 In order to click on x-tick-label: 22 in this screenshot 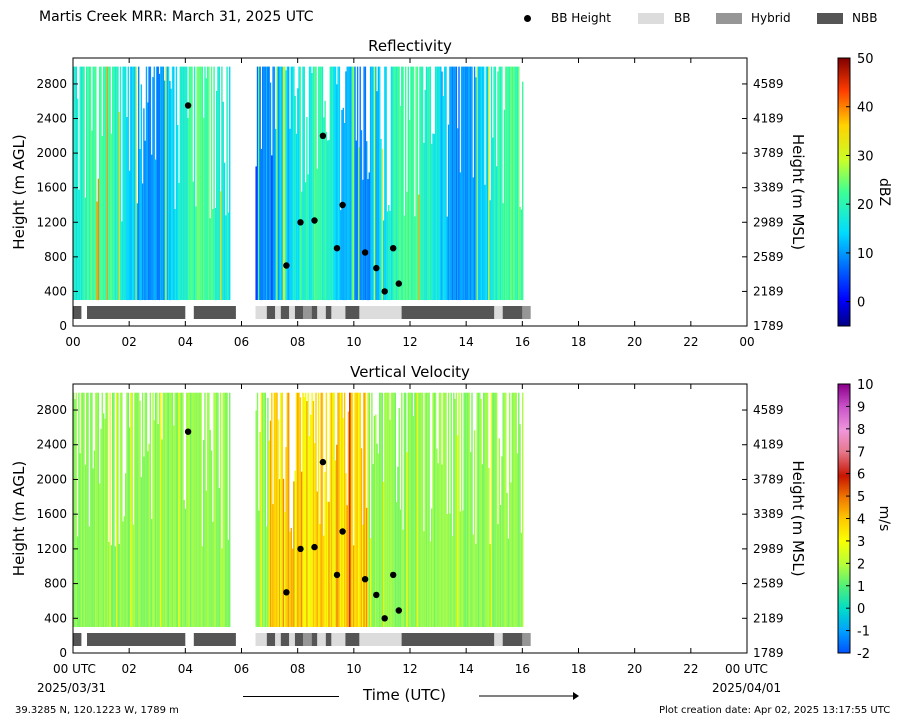, I will do `click(690, 342)`.